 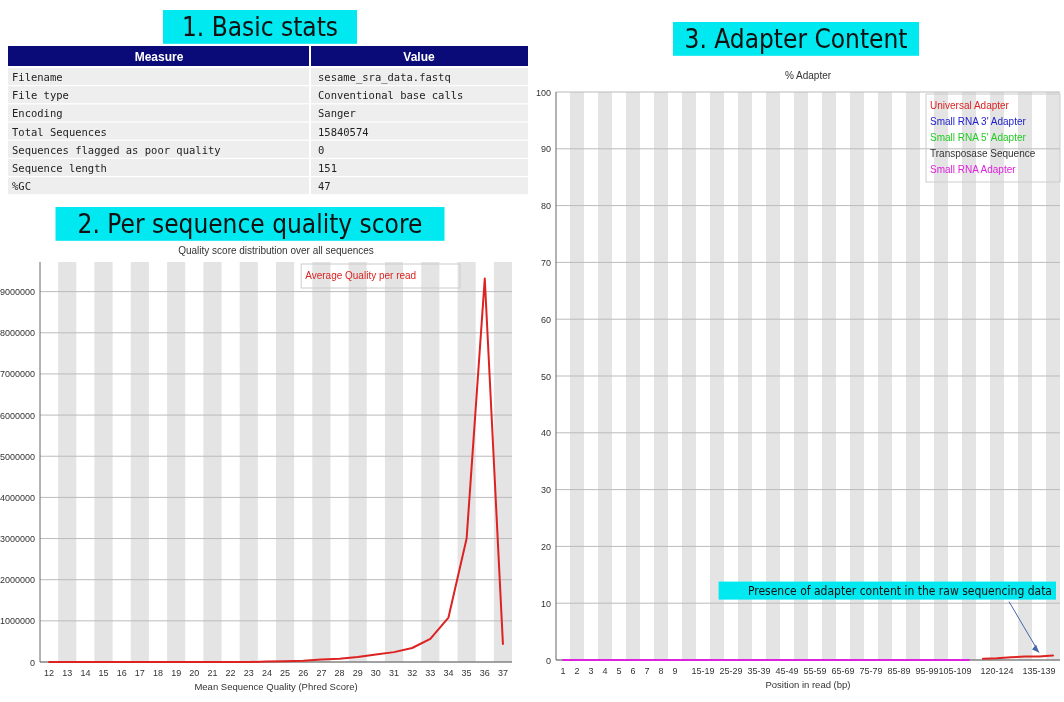 What do you see at coordinates (324, 186) in the screenshot?
I see `text: 47` at bounding box center [324, 186].